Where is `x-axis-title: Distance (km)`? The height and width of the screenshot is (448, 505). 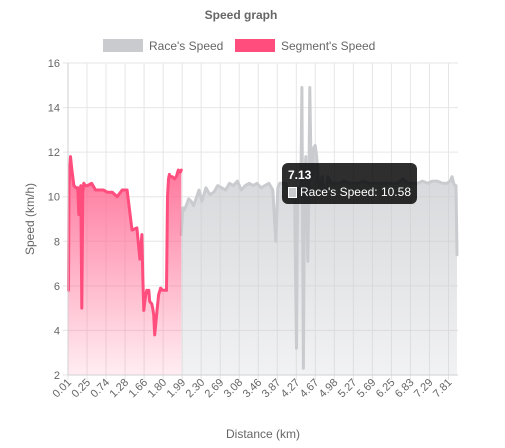
x-axis-title: Distance (km) is located at coordinates (263, 434).